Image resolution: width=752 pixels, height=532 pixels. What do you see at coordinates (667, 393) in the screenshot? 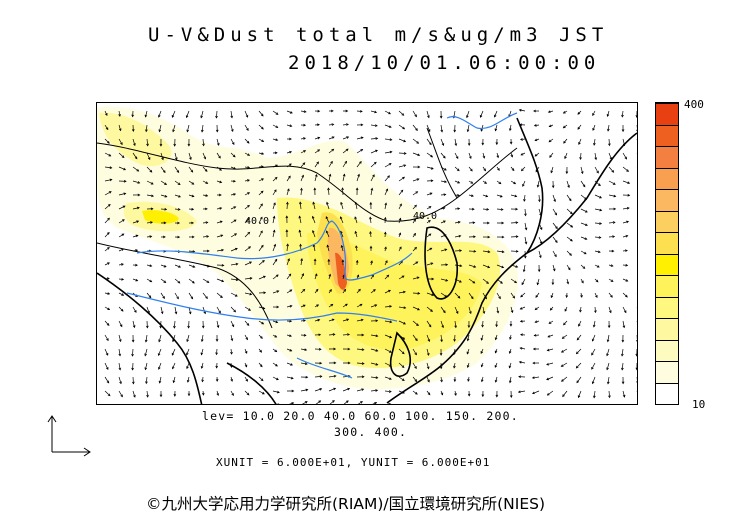
I see `colorbar-segment` at bounding box center [667, 393].